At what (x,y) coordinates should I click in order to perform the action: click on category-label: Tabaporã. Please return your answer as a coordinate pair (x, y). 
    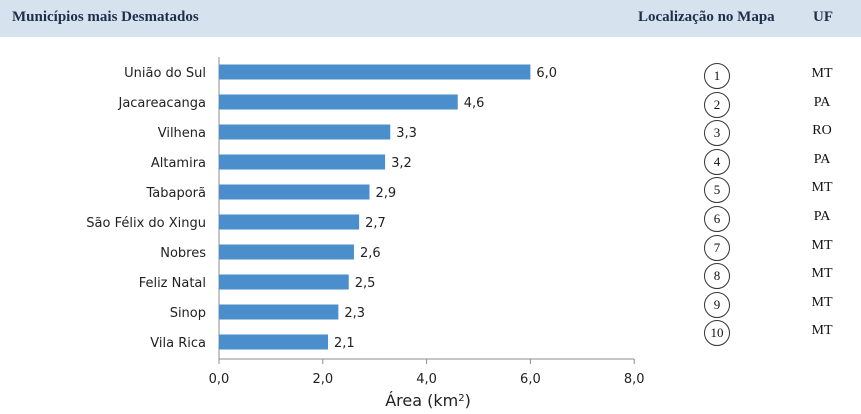
    Looking at the image, I should click on (176, 193).